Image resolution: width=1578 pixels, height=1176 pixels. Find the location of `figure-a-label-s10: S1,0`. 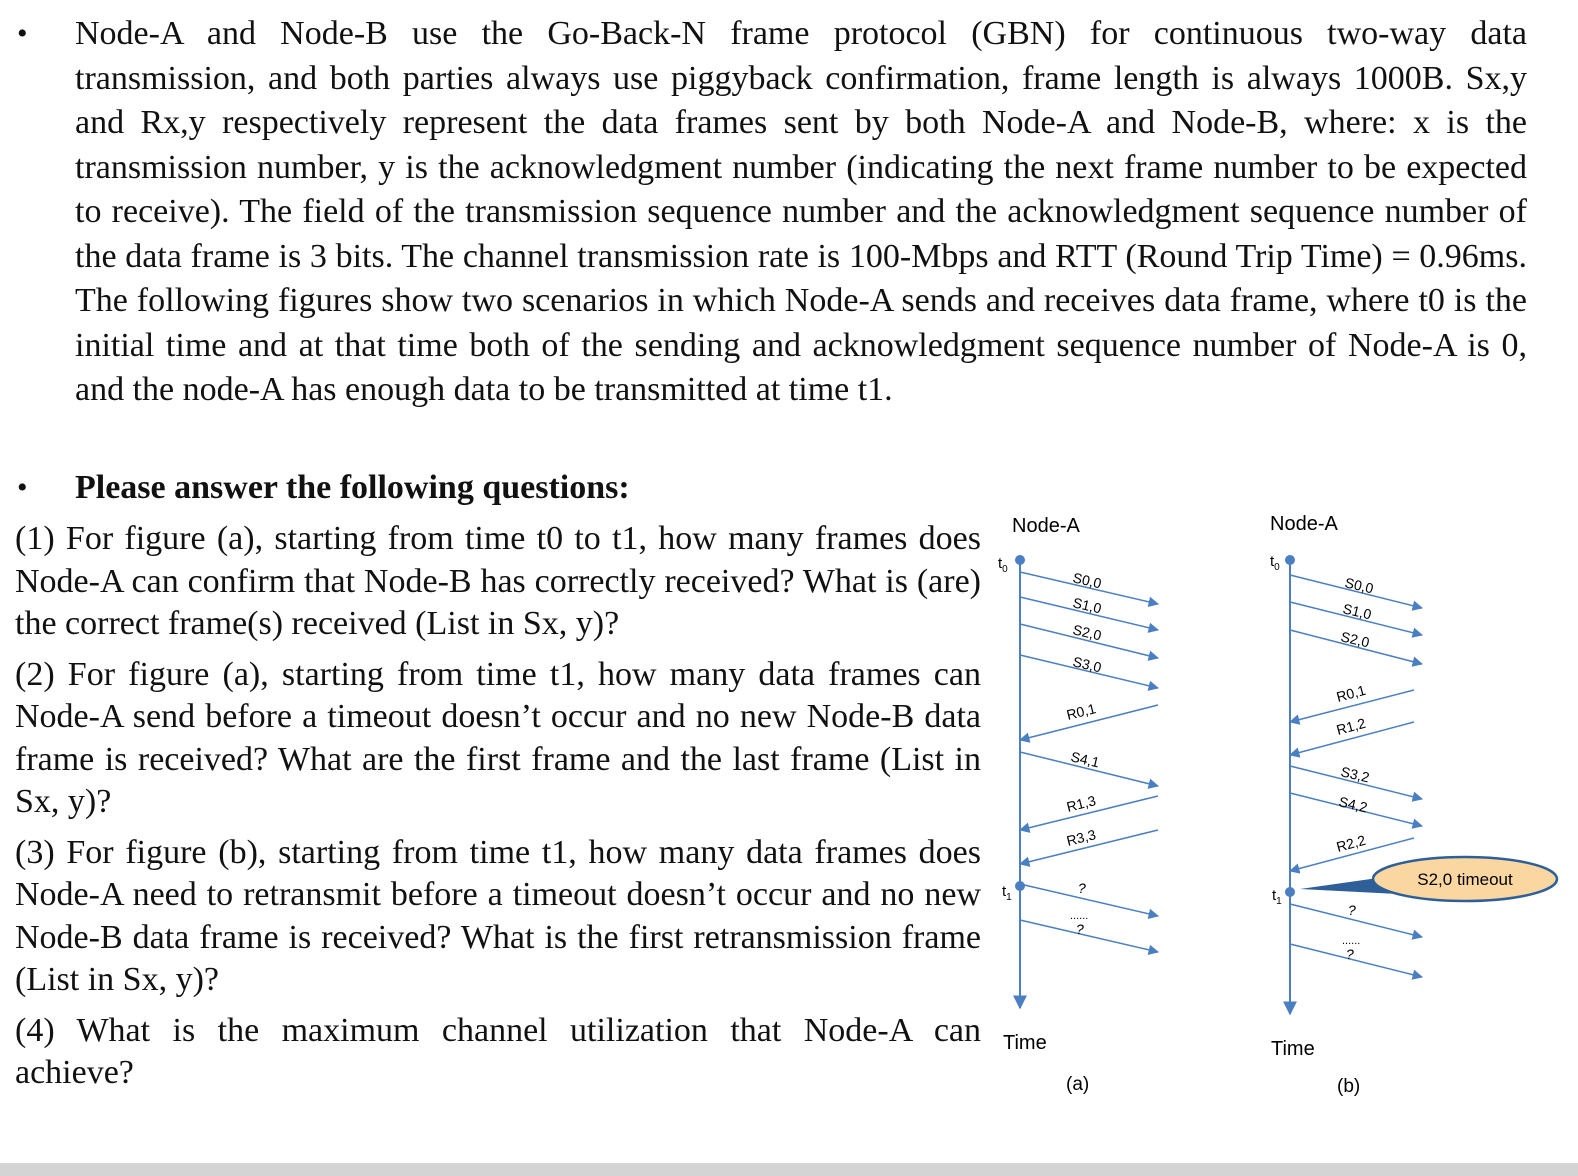

figure-a-label-s10: S1,0 is located at coordinates (1087, 605).